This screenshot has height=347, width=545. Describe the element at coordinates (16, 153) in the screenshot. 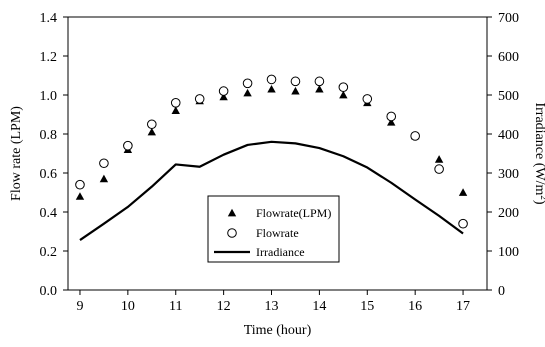

I see `y-left-axis-title: Flow rate (LPM)` at that location.